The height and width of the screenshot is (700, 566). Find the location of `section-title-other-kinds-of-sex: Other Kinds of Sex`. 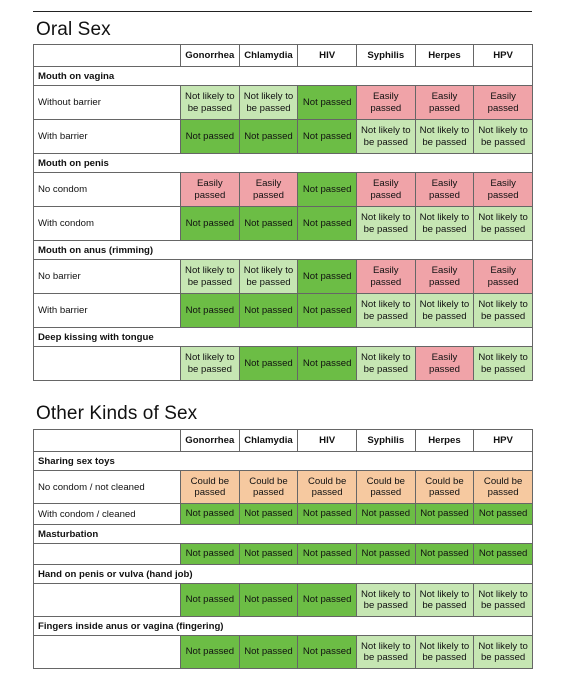

section-title-other-kinds-of-sex: Other Kinds of Sex is located at coordinates (117, 413).